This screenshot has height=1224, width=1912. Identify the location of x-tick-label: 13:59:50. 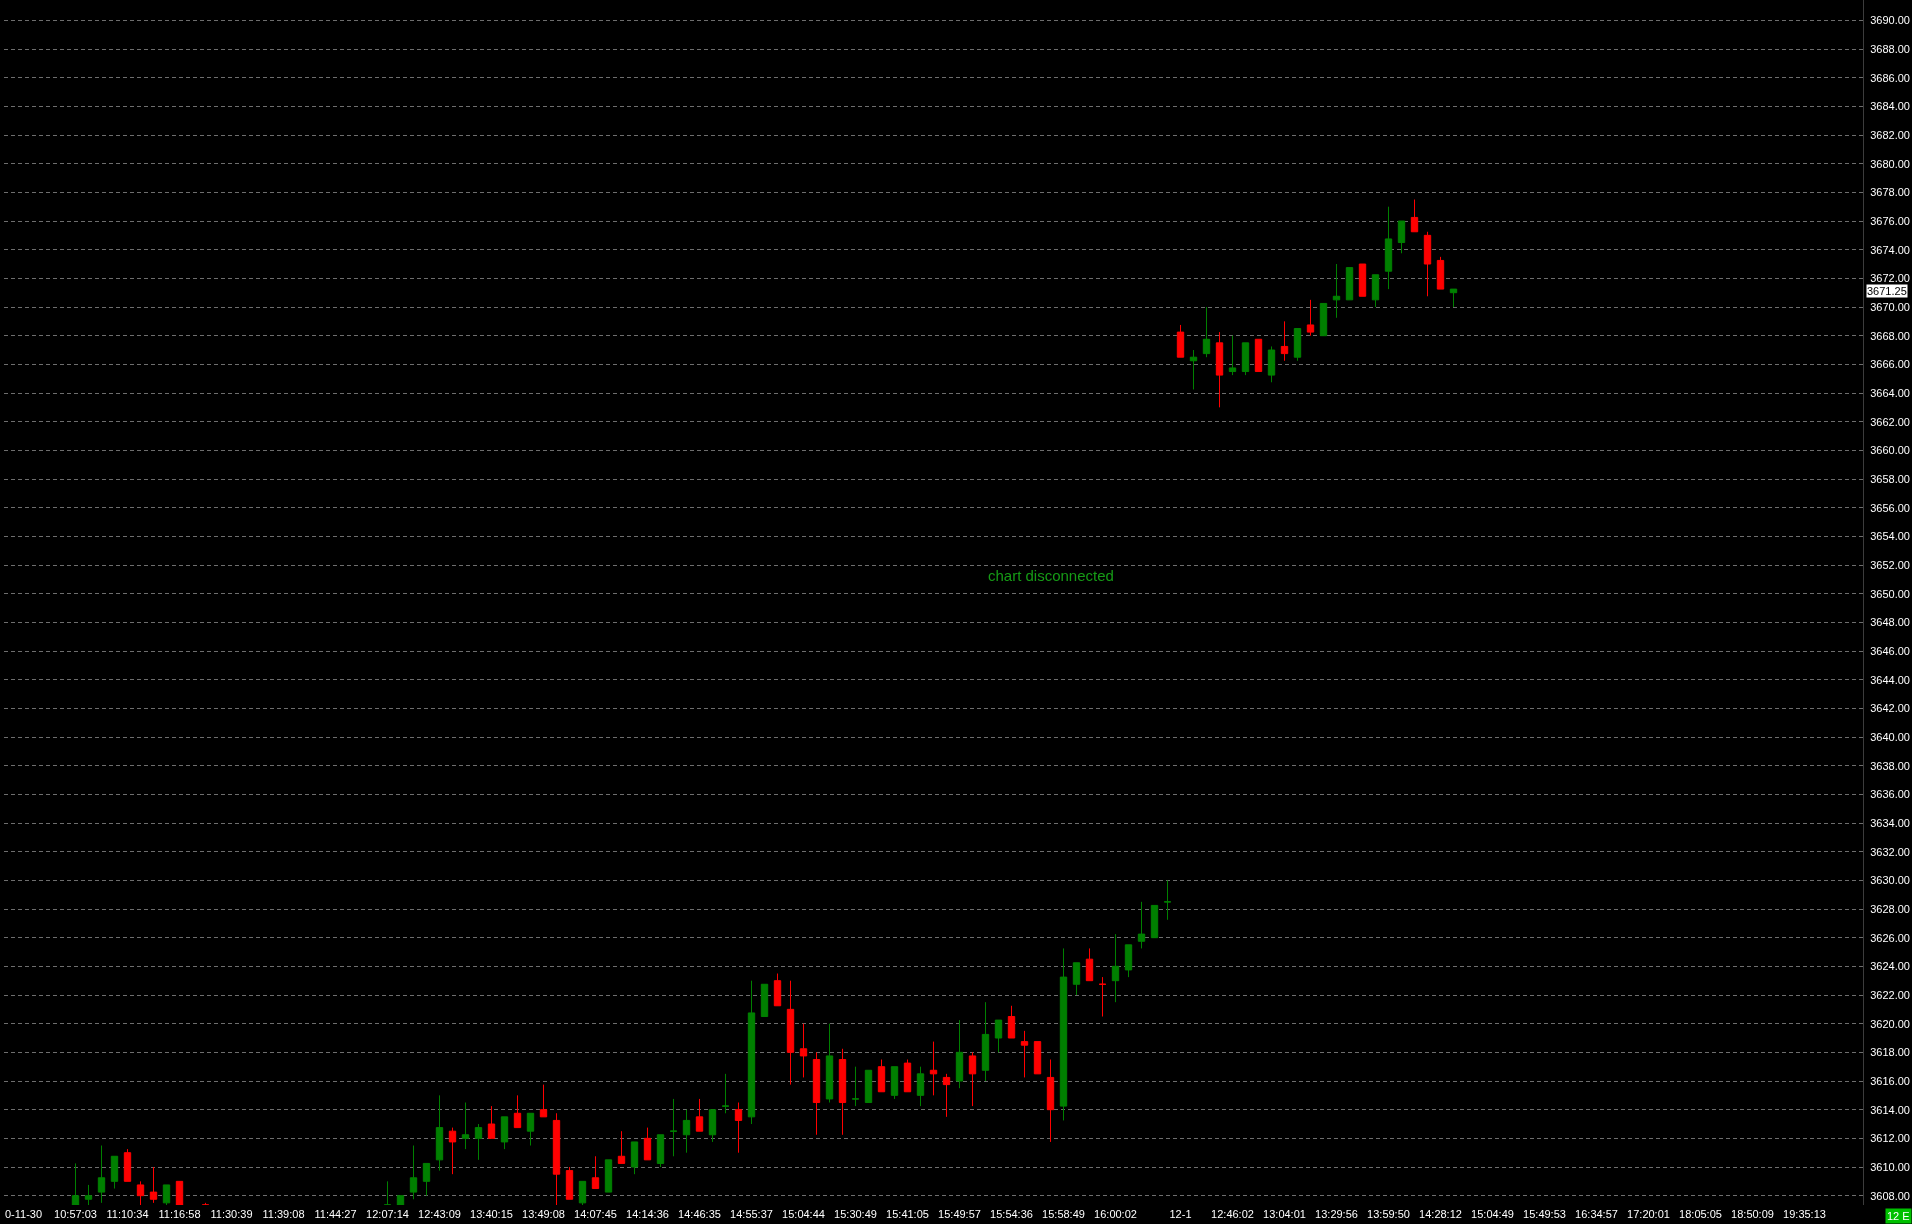
(1388, 1214).